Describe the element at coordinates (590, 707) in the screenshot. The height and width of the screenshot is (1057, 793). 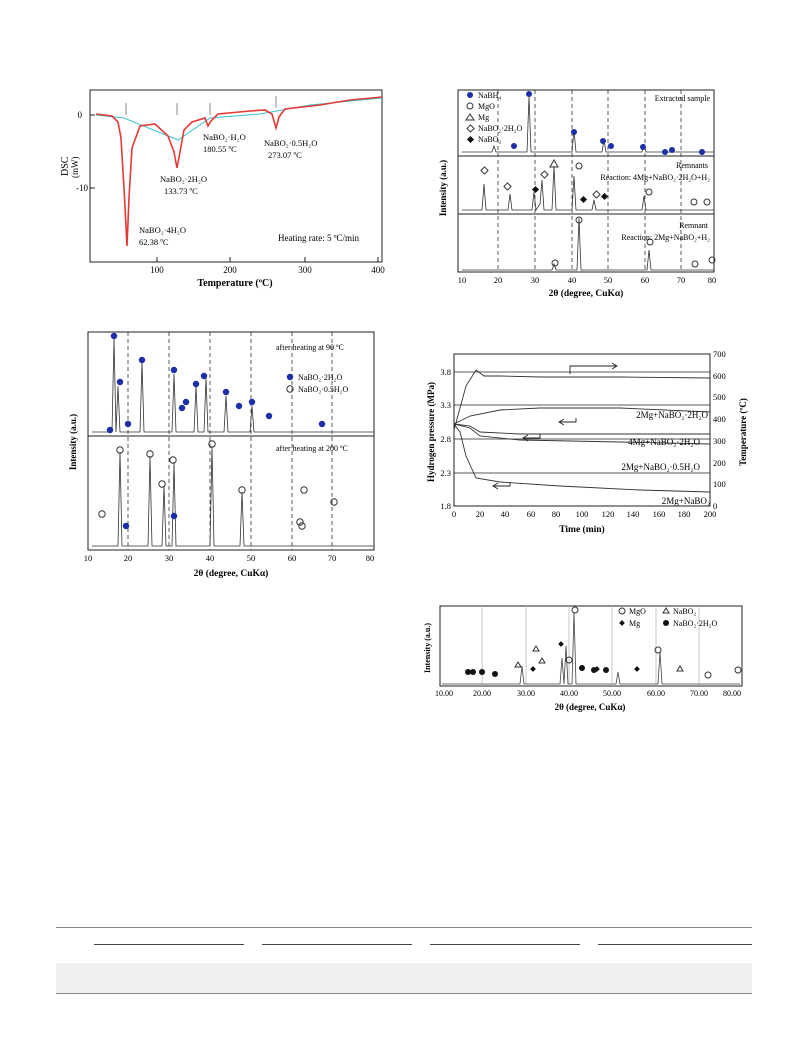
I see `xrd-single-xlabel: 2θ (degree, CuKα)` at that location.